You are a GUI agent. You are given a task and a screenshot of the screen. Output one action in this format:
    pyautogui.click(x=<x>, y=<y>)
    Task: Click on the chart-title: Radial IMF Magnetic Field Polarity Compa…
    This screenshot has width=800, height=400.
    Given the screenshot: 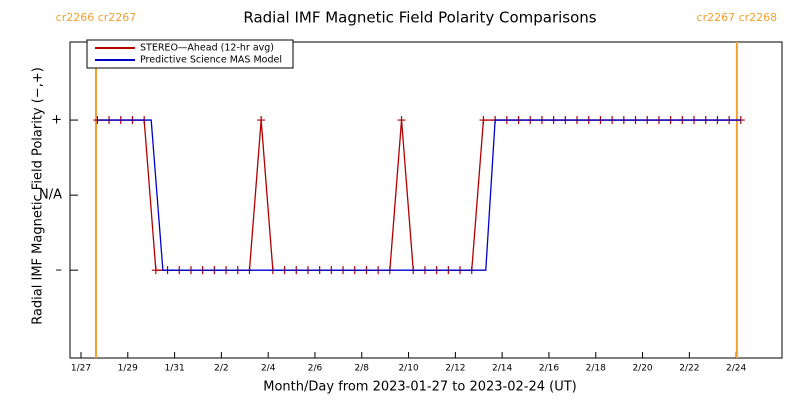 What is the action you would take?
    pyautogui.click(x=419, y=18)
    